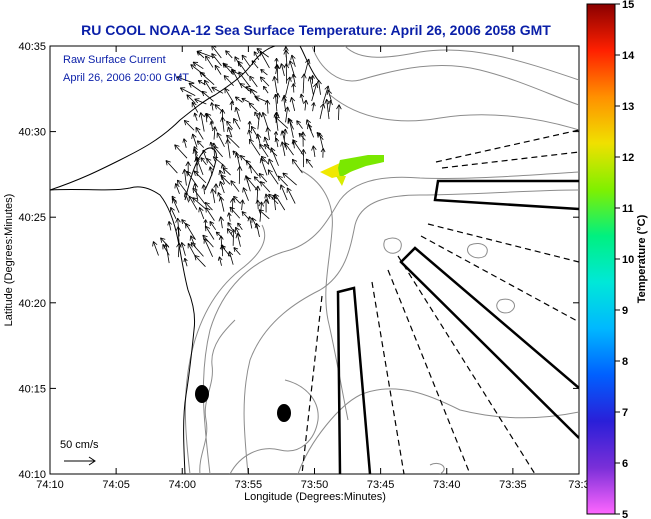 This screenshot has width=651, height=519. Describe the element at coordinates (114, 60) in the screenshot. I see `inset-line-1: Raw Surface Current` at that location.